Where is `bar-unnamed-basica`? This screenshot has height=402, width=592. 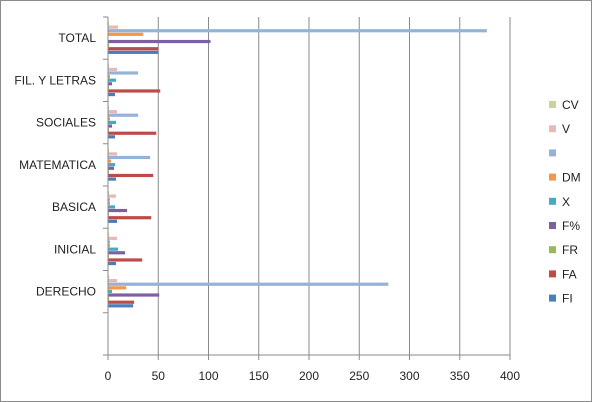 bar-unnamed-basica is located at coordinates (109, 200).